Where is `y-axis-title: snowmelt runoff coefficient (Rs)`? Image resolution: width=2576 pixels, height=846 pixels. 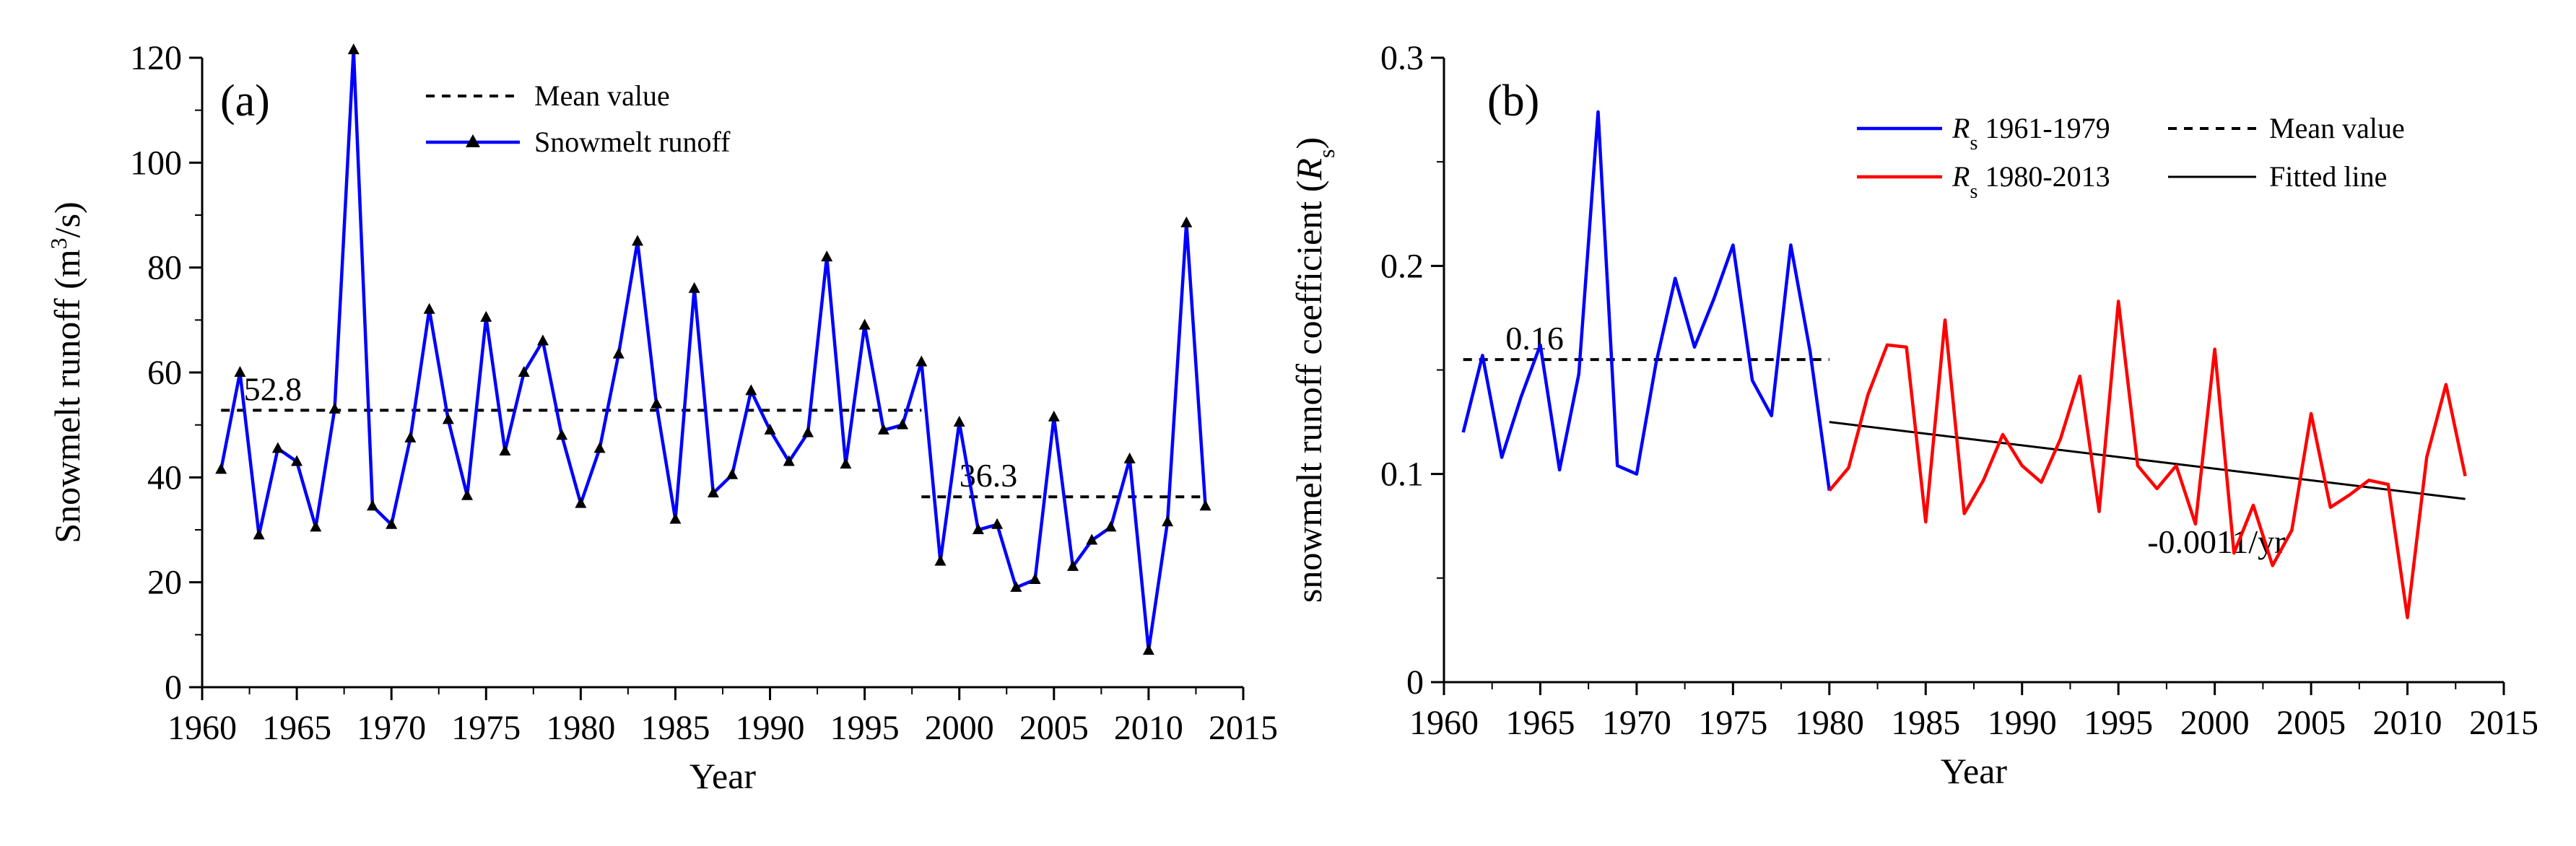
y-axis-title: snowmelt runoff coefficient (Rs) is located at coordinates (1314, 370).